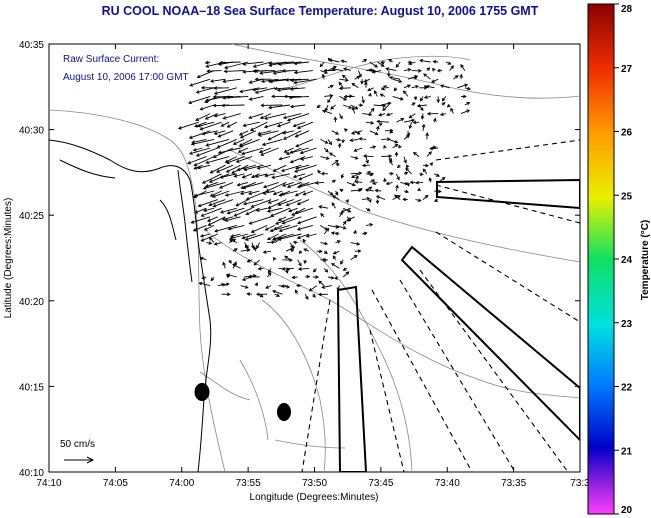 The width and height of the screenshot is (651, 518). I want to click on colorbar-tick-label: 26, so click(627, 133).